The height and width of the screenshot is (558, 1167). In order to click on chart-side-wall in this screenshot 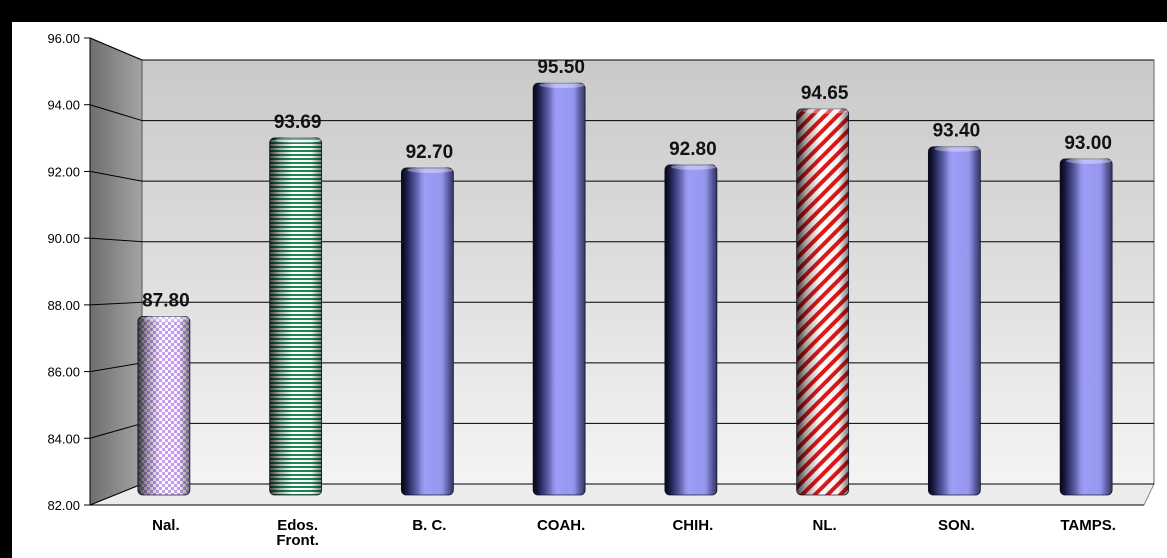, I will do `click(116, 271)`.